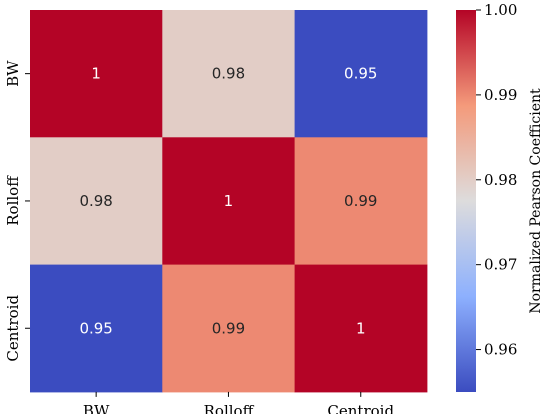 The width and height of the screenshot is (550, 414). I want to click on colorbar-ticks: 0.96 0.97 0.98 0.99 1.00, so click(496, 180).